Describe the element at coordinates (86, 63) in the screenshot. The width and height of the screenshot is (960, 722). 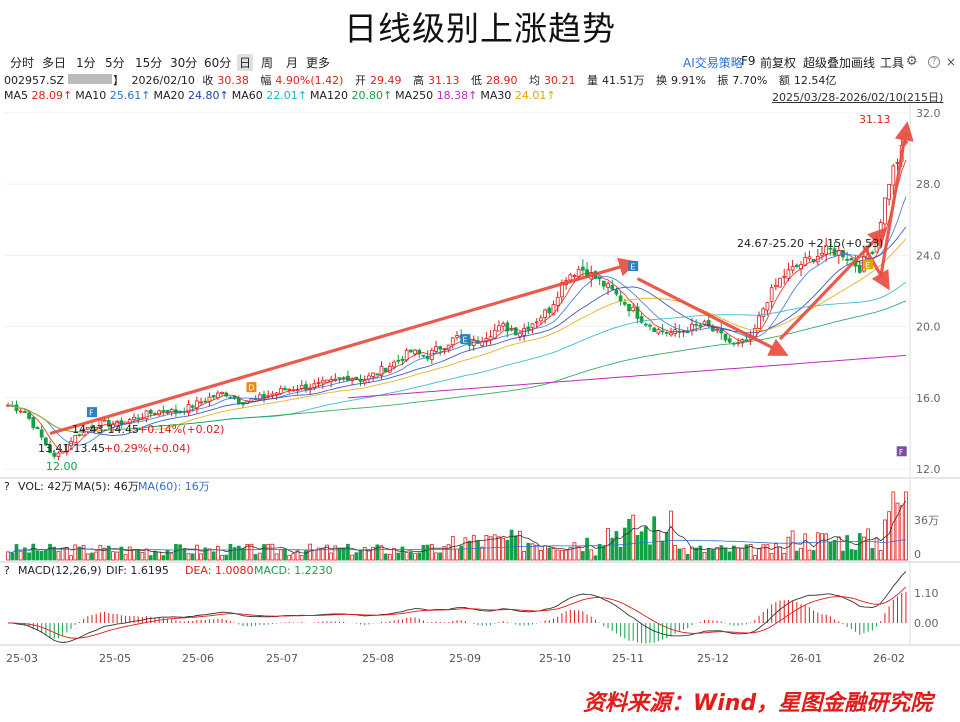
I see `timeframe-tab-2: 1分` at that location.